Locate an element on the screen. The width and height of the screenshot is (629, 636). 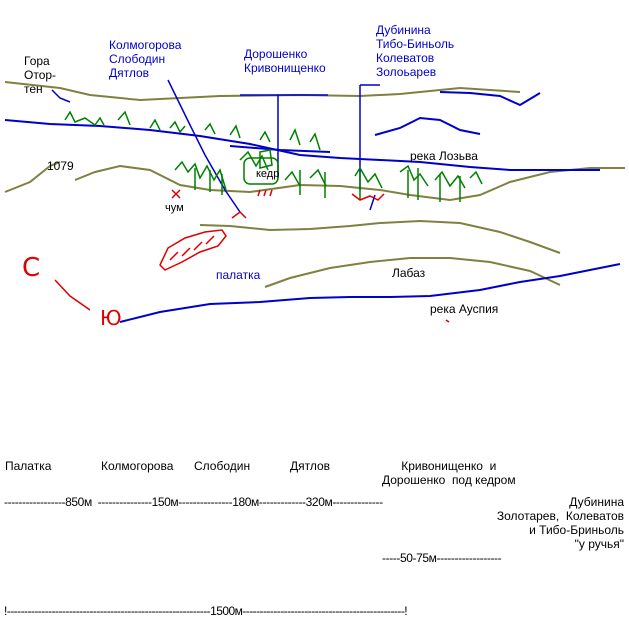
river-lozva-label: река Лозьва is located at coordinates (444, 156).